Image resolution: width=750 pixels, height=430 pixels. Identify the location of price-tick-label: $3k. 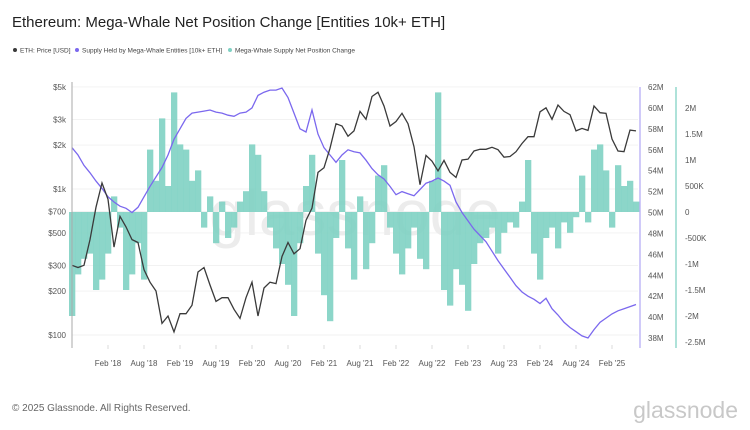
(60, 119).